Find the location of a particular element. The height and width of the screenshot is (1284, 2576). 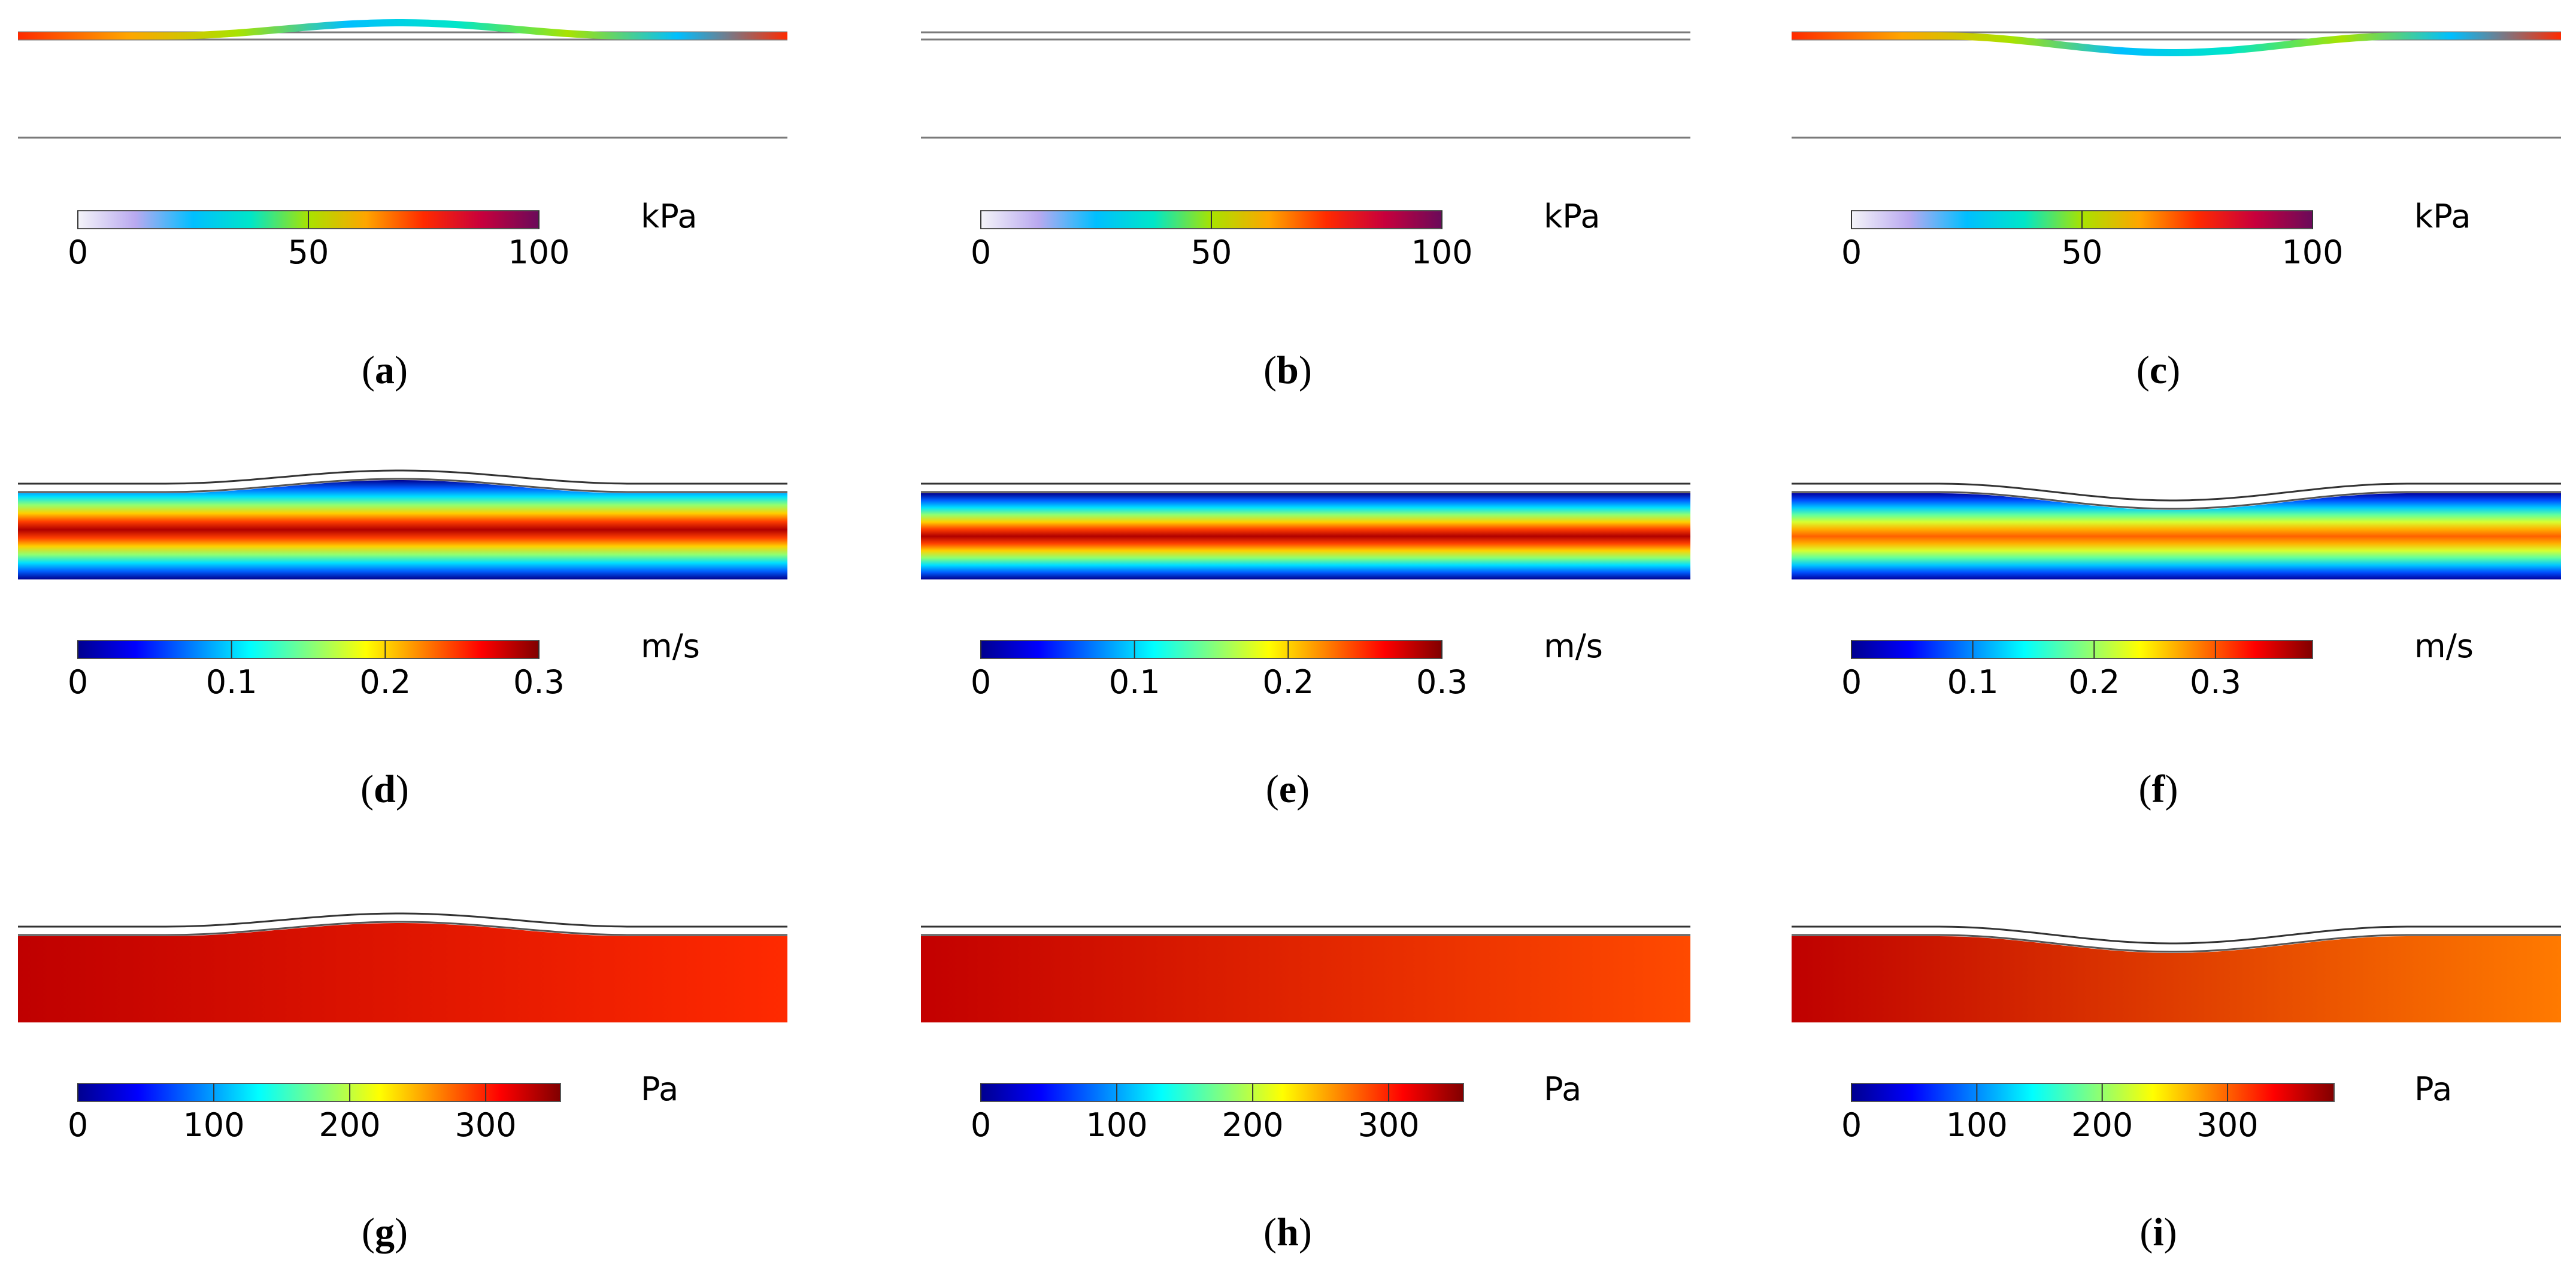

panel-caption: (c) is located at coordinates (2158, 370).